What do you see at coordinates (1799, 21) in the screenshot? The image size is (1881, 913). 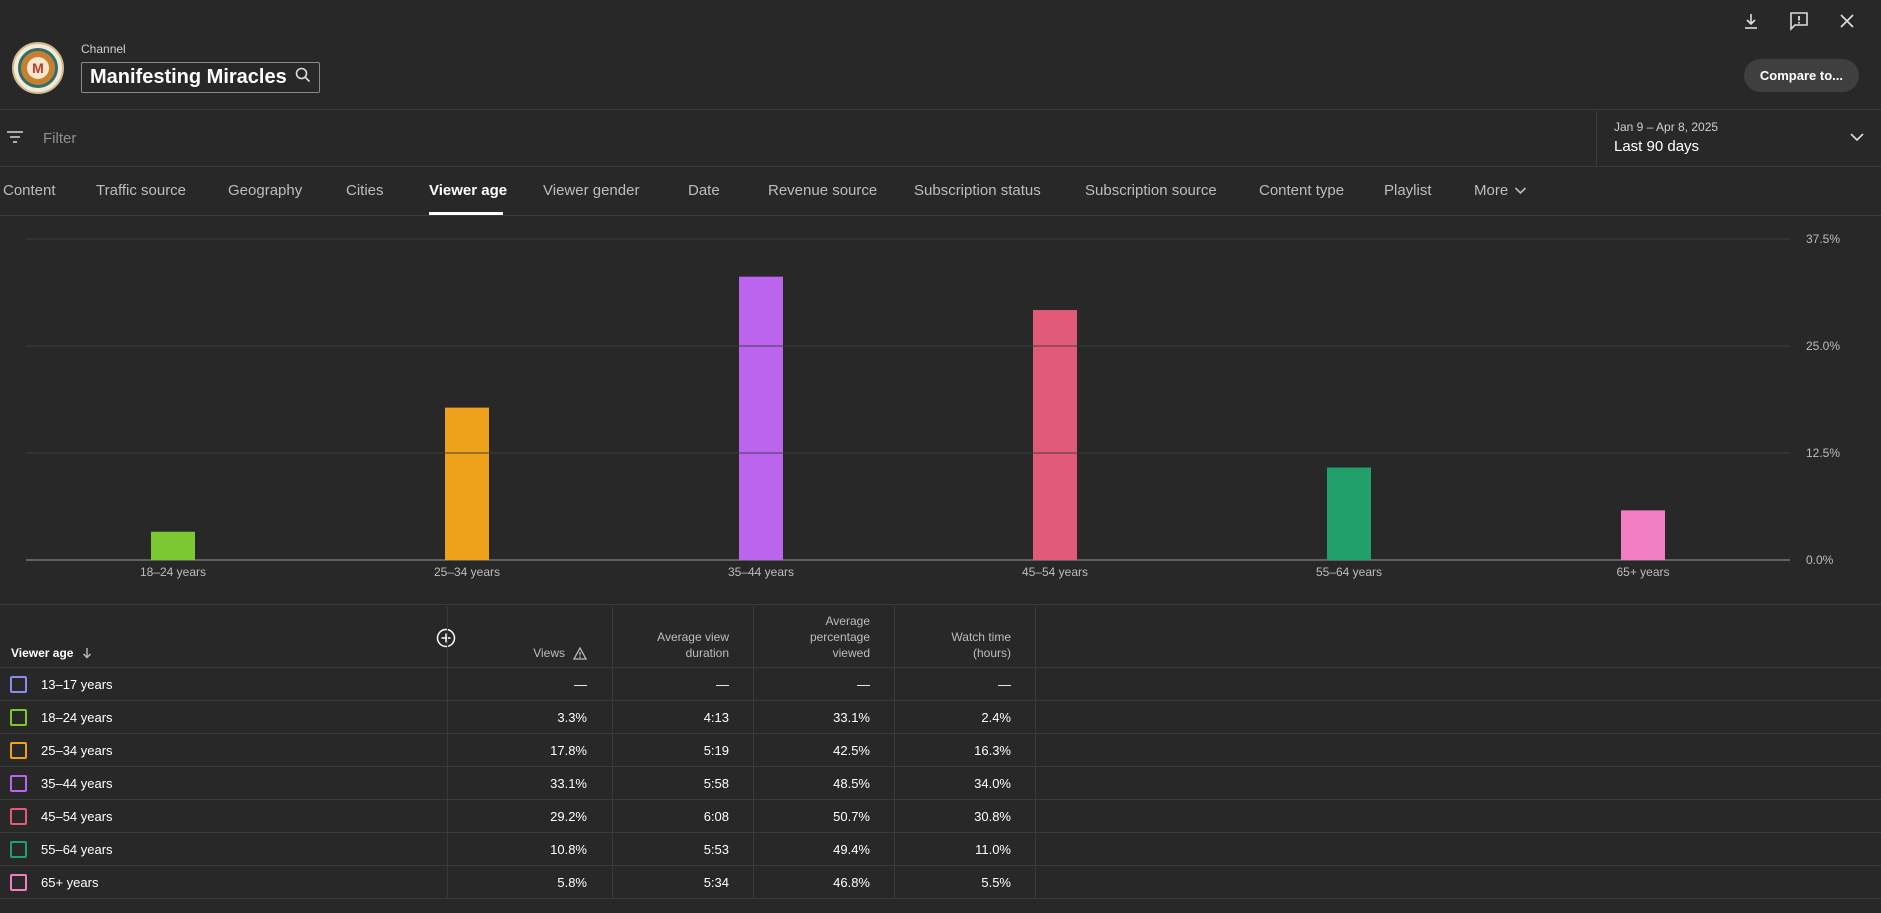 I see `feedback-icon` at bounding box center [1799, 21].